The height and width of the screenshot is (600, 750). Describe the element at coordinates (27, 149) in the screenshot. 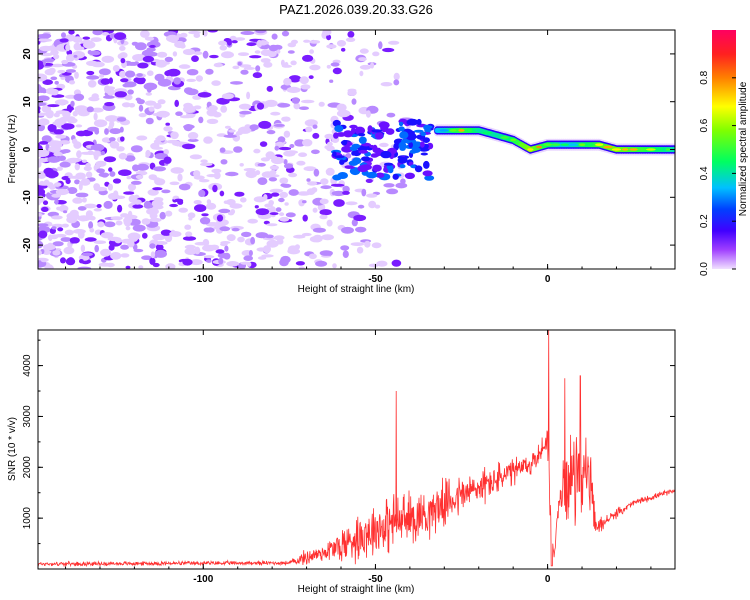

I see `y-tick-label: 0` at that location.